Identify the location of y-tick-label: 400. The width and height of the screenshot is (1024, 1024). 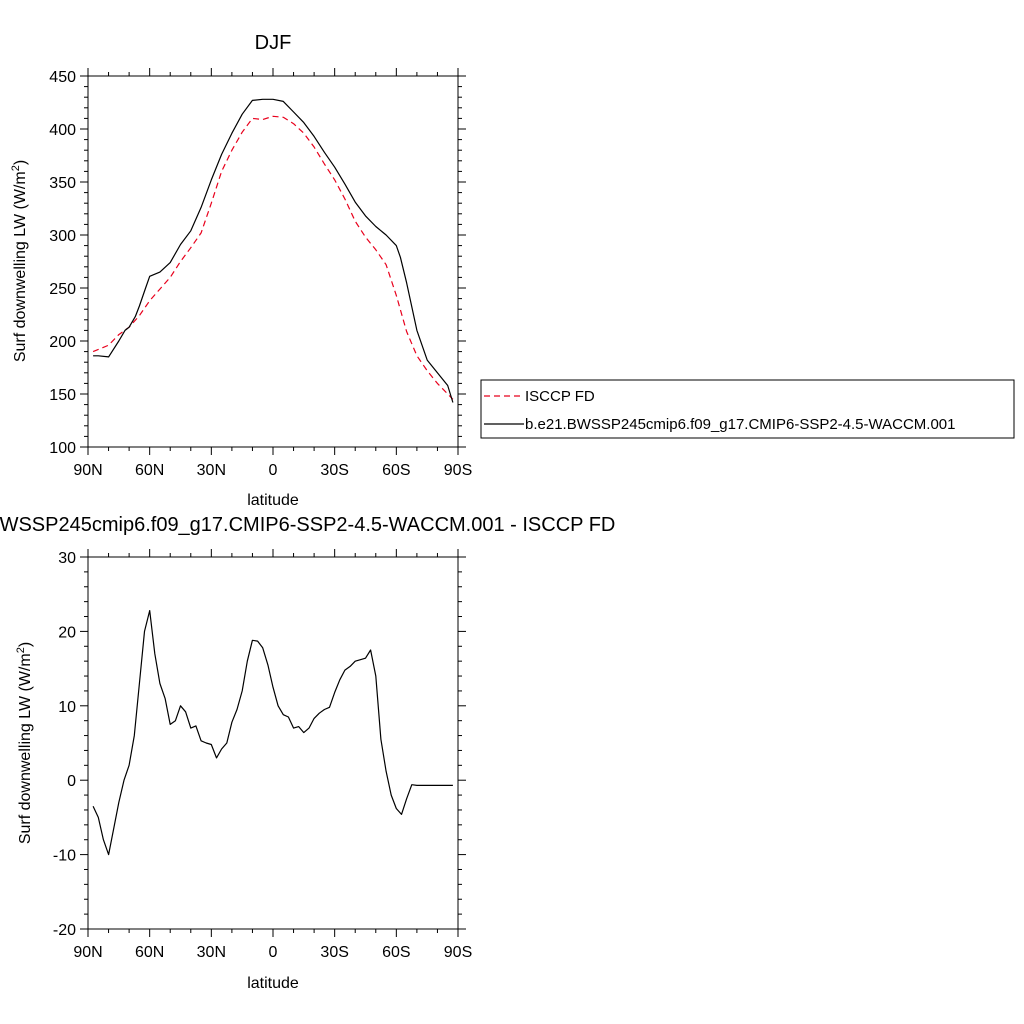
(62, 130).